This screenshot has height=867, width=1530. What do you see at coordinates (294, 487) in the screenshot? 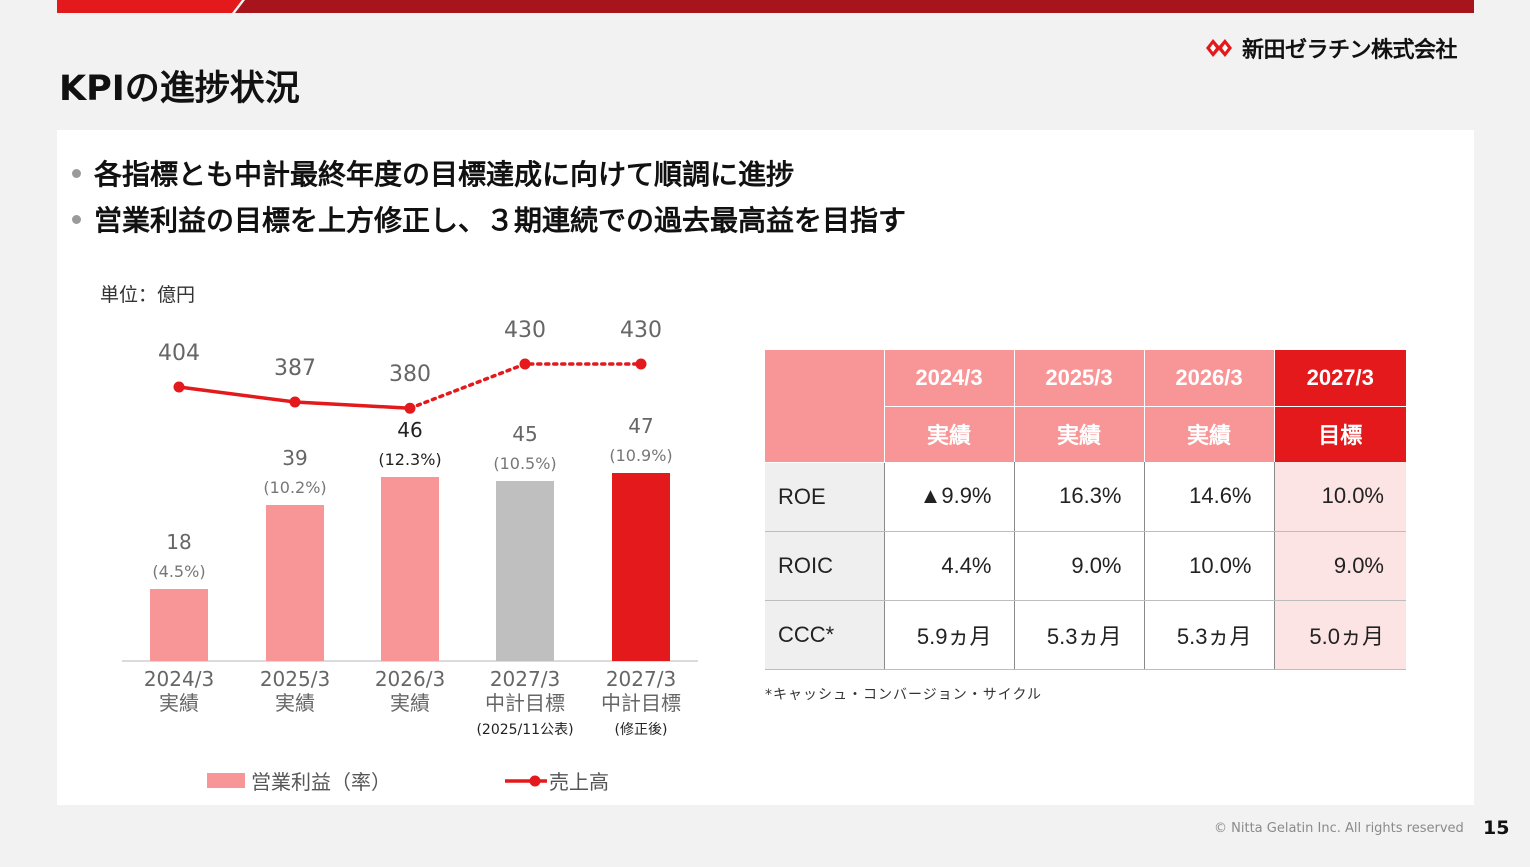
I see `bar-rate-label: (10.2%)` at bounding box center [294, 487].